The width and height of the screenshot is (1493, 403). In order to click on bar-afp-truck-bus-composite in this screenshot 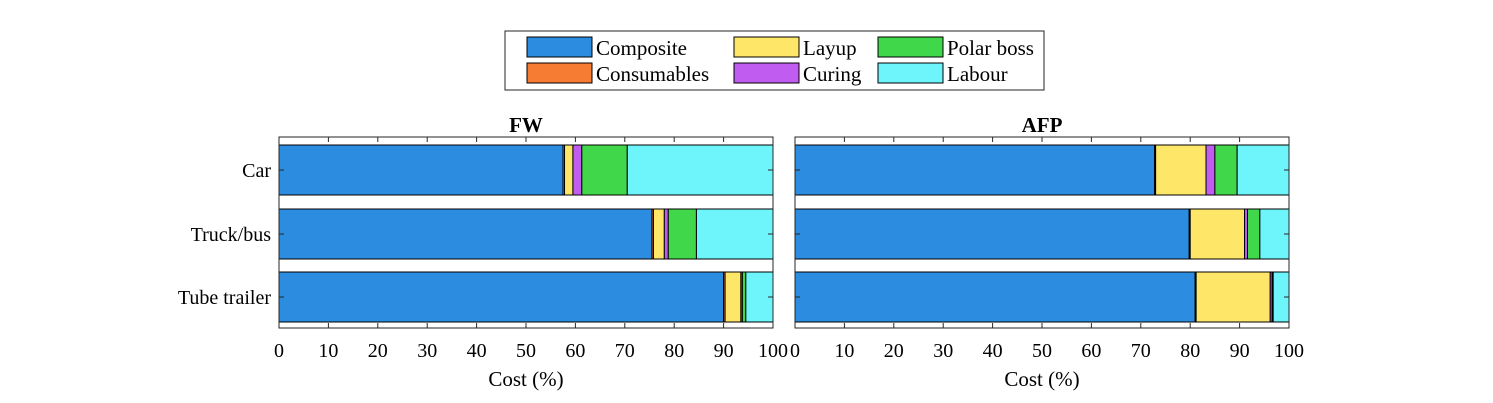, I will do `click(992, 234)`.